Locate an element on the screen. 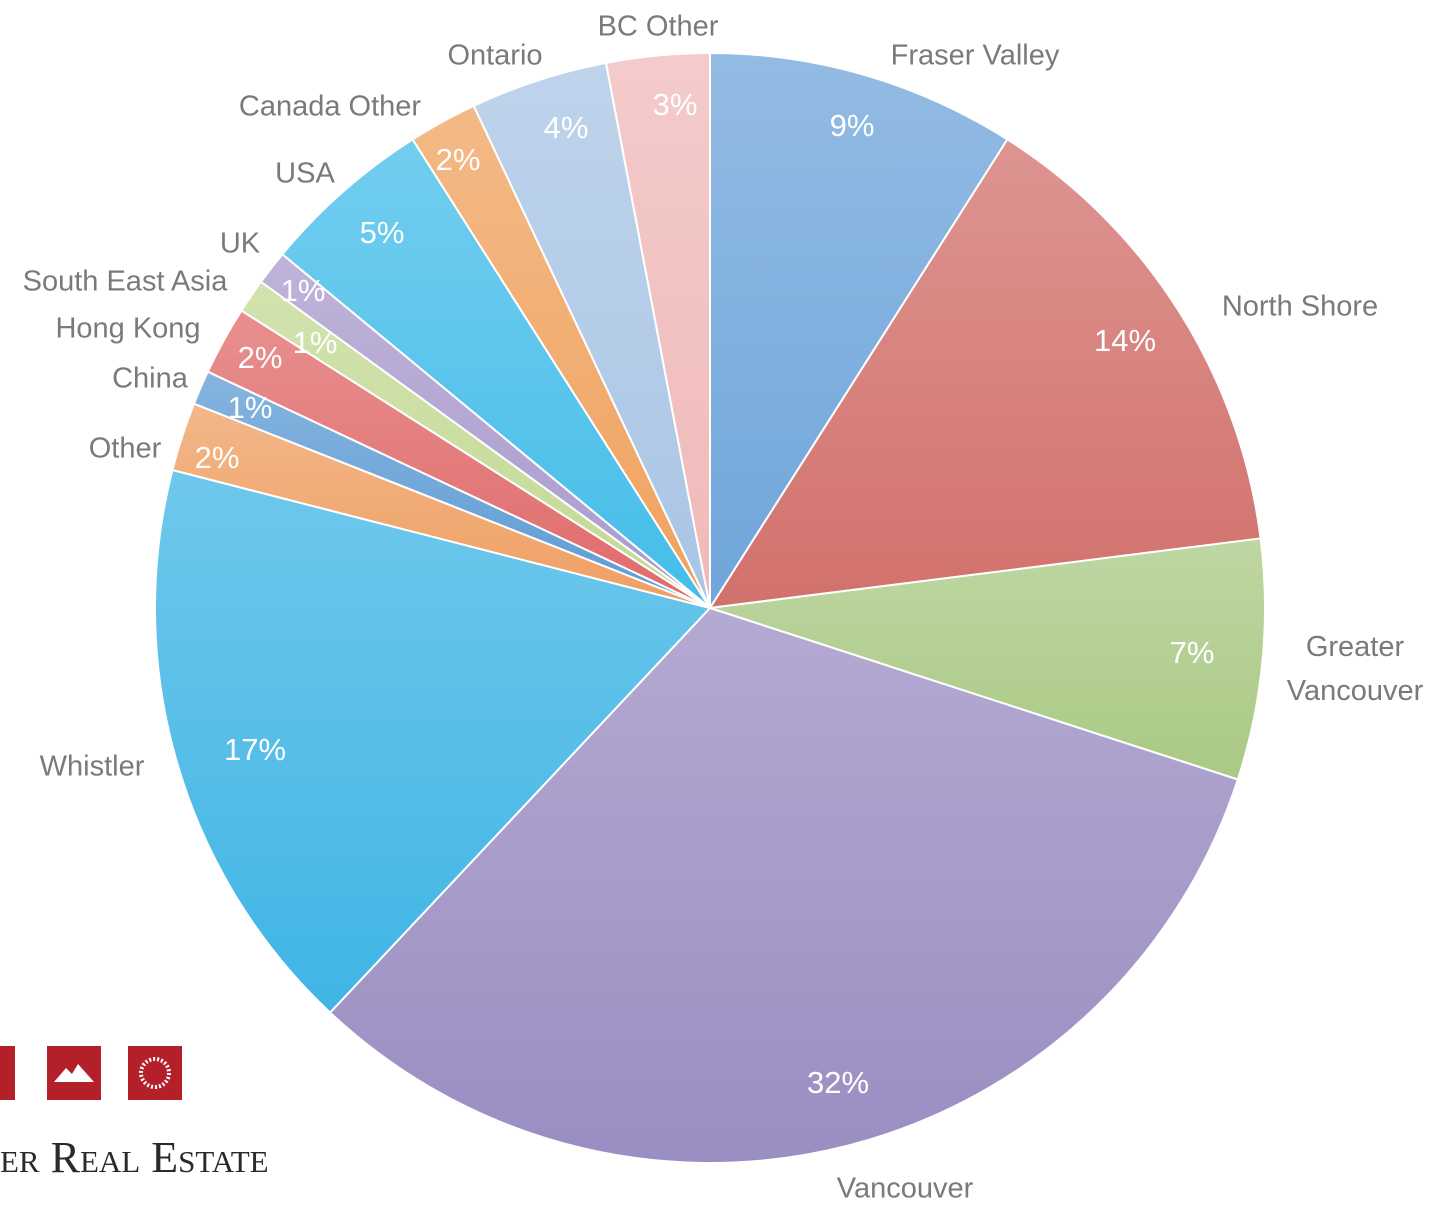  category-label: Fraser Valley is located at coordinates (975, 56).